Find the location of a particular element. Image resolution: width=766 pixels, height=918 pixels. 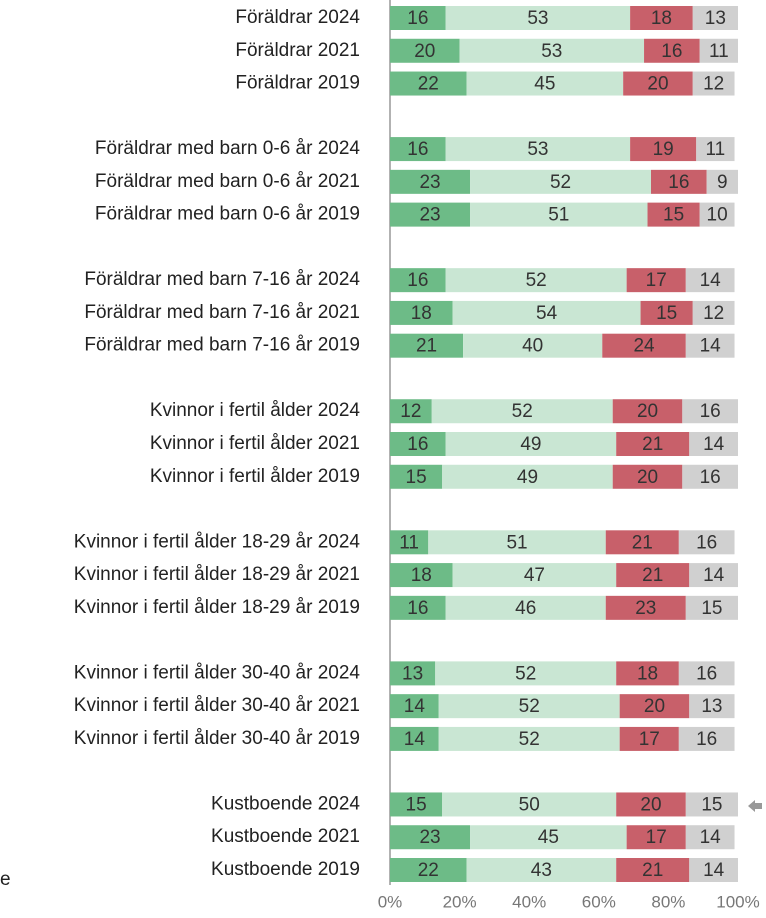

value-label: 19 is located at coordinates (663, 149).